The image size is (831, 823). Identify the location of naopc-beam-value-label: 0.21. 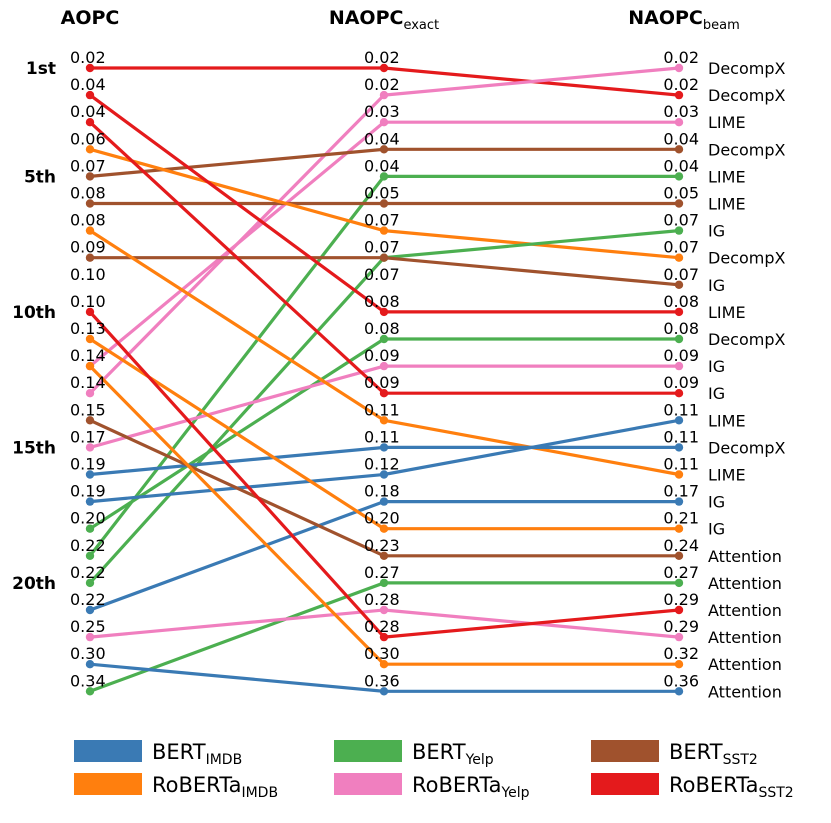
(681, 518).